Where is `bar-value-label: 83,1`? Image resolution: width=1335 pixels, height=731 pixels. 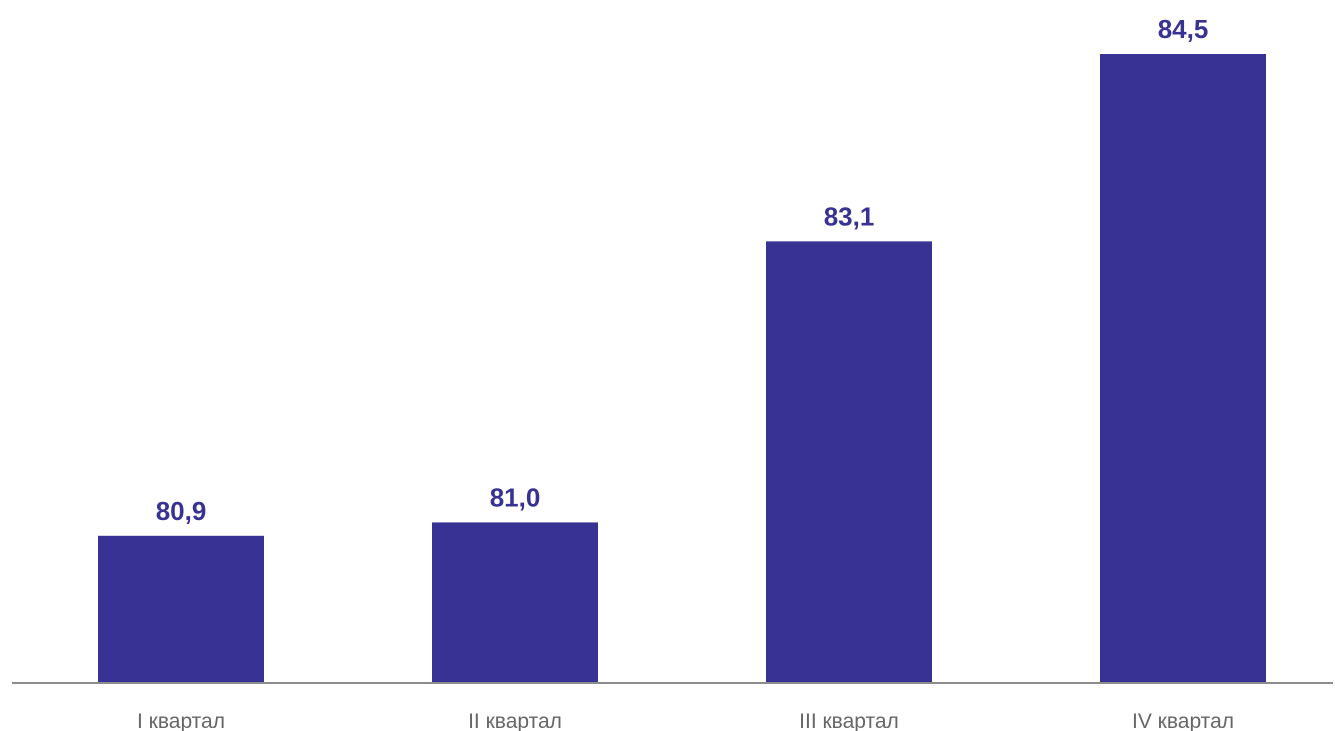
bar-value-label: 83,1 is located at coordinates (849, 216).